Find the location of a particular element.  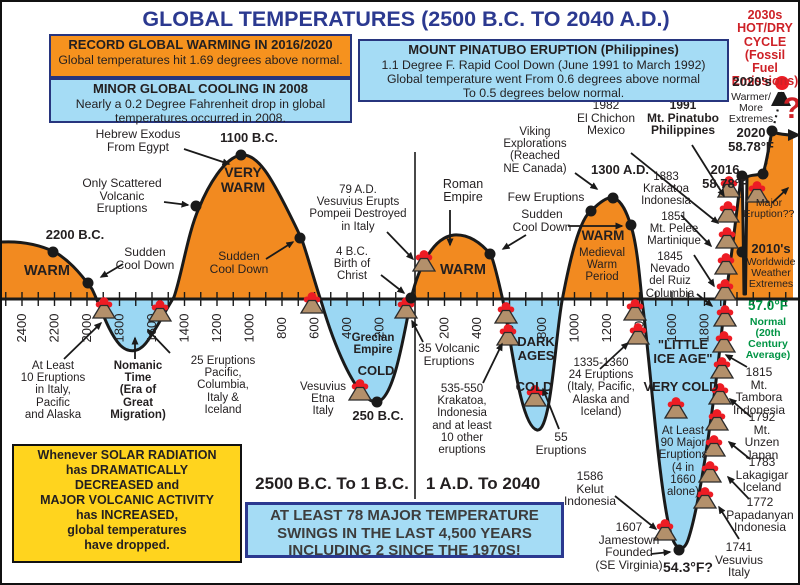

annotation-roman-empire: Roman Empire is located at coordinates (463, 191).